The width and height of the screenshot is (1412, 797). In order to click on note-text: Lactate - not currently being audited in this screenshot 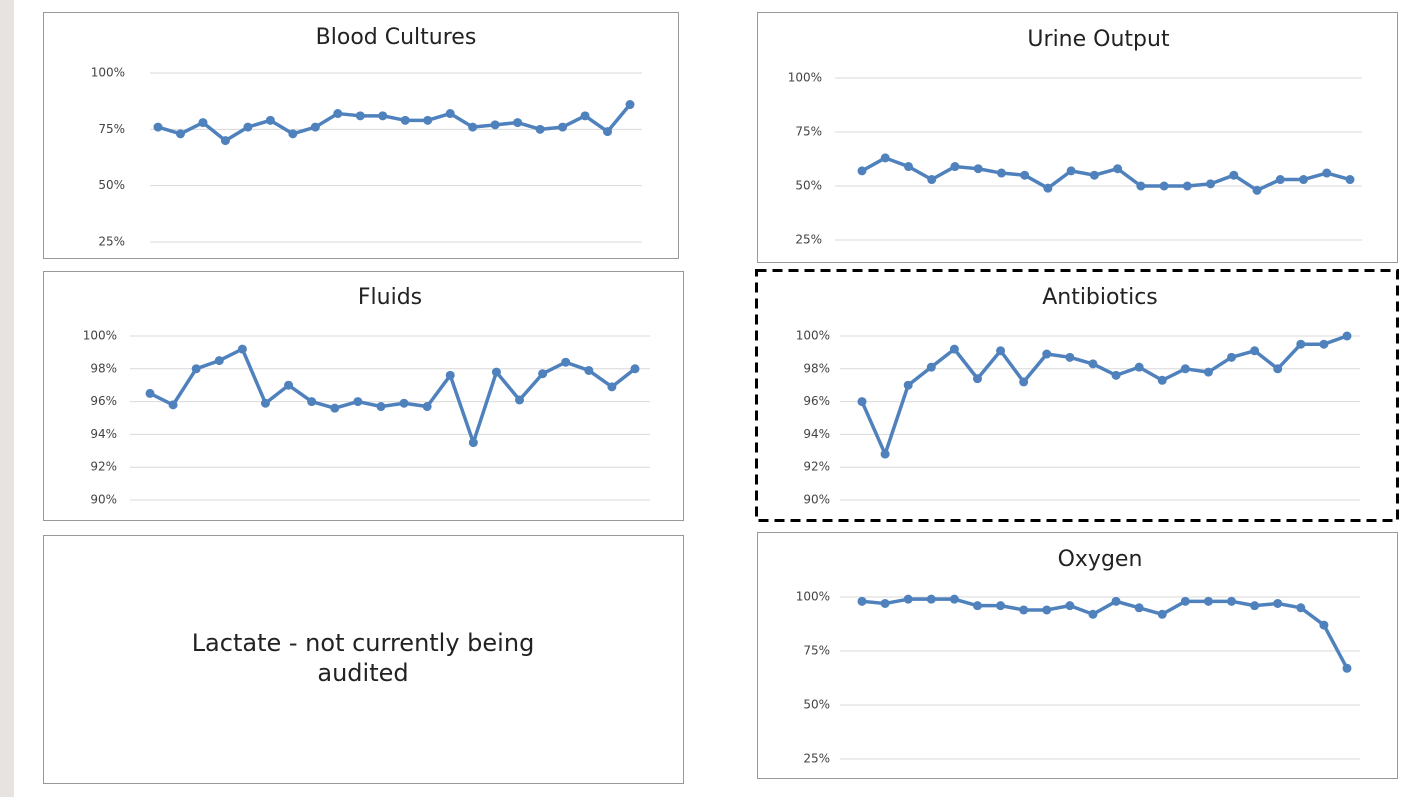, I will do `click(363, 658)`.